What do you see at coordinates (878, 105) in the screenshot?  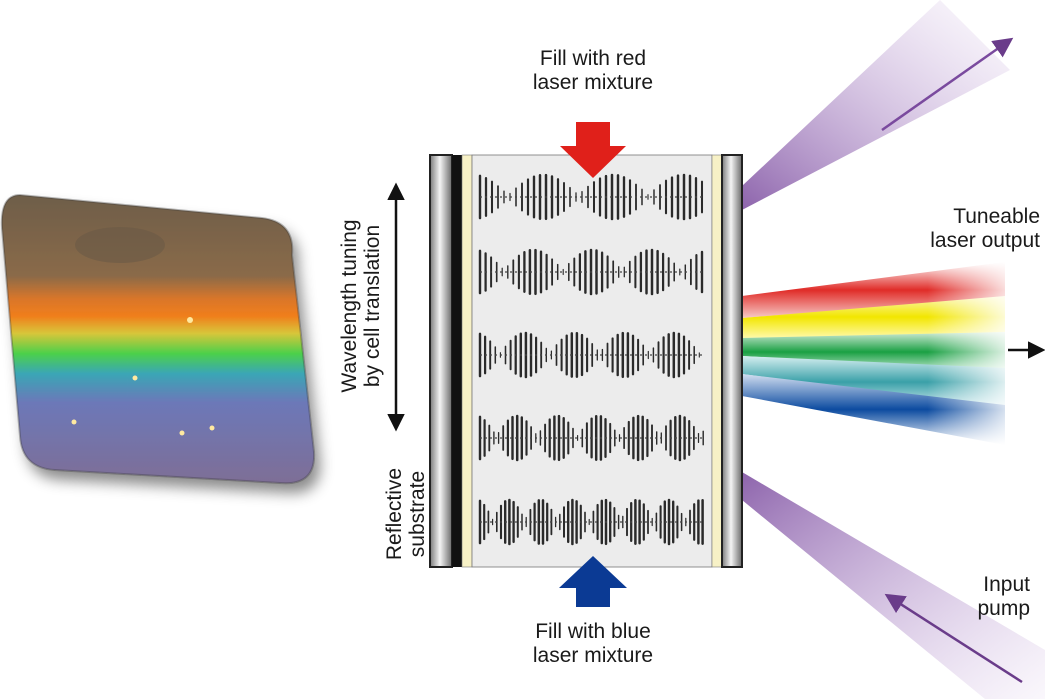 I see `upper-pump-beam` at bounding box center [878, 105].